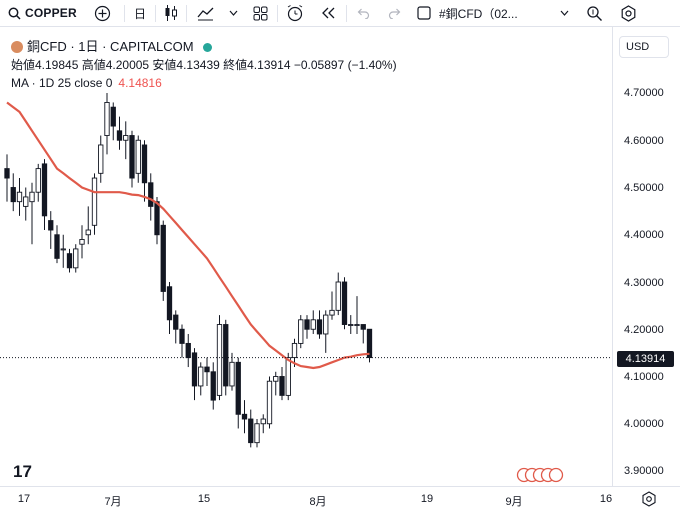  I want to click on svg-text: 17, so click(22, 471).